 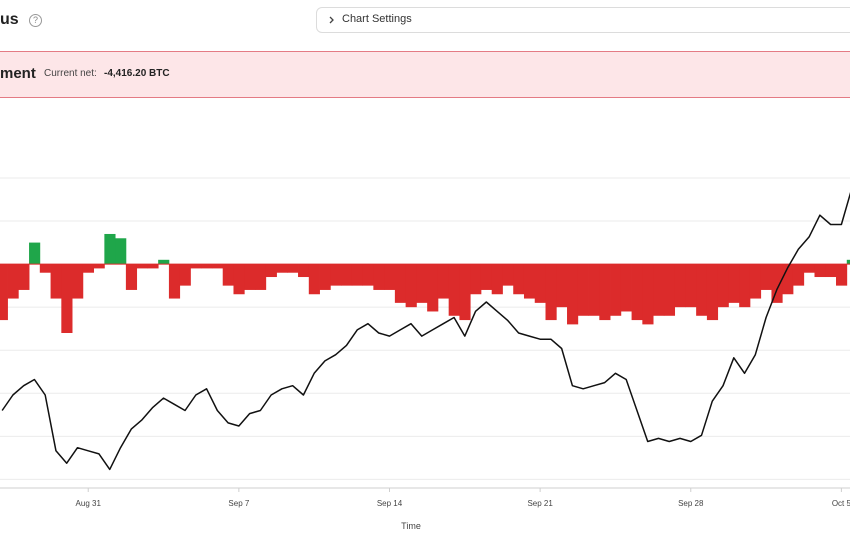 I want to click on settings-label: Chart Settings, so click(x=377, y=19).